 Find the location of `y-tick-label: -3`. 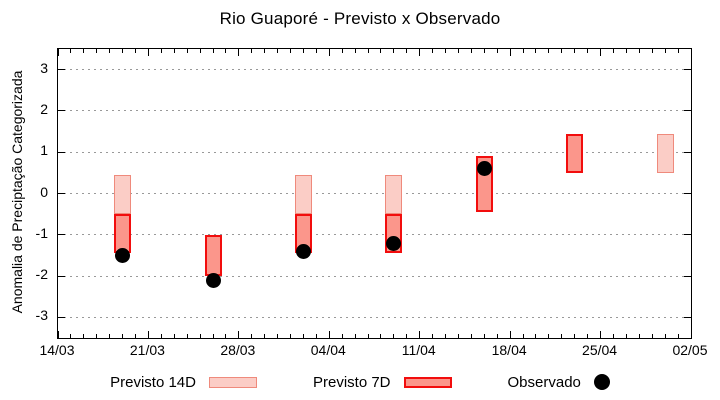

y-tick-label: -3 is located at coordinates (41, 315).